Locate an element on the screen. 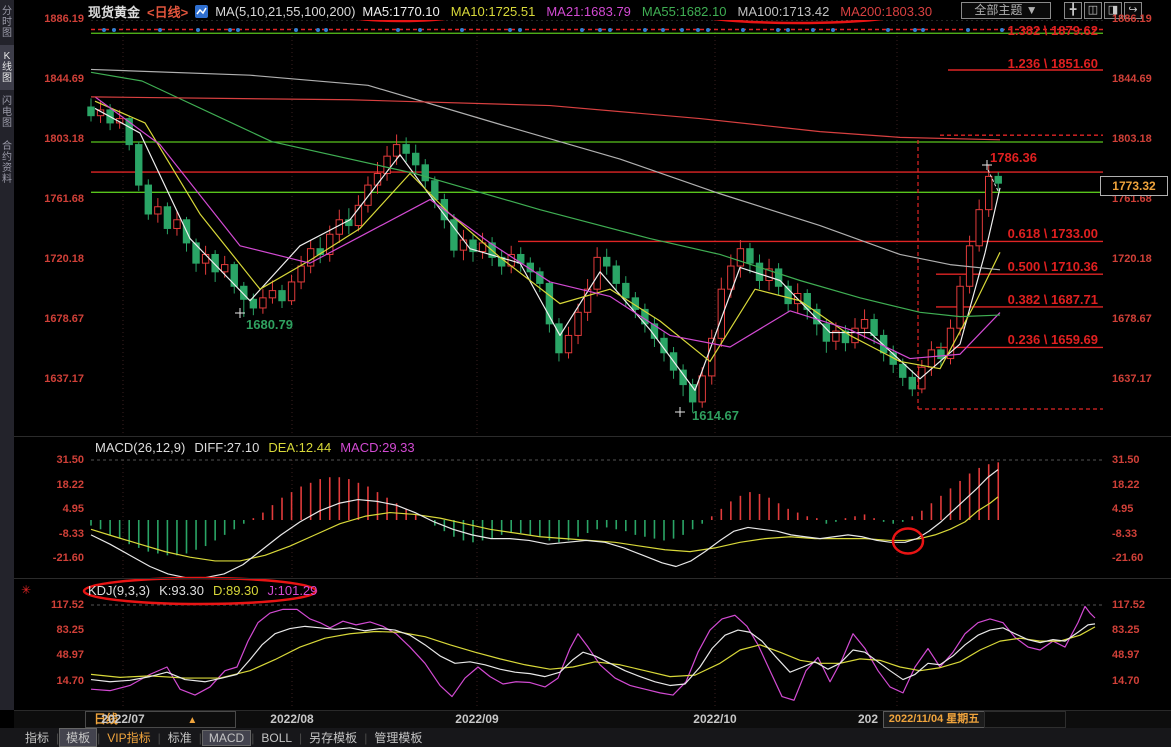  toolbar-tab-指标: 指标 is located at coordinates (37, 738).